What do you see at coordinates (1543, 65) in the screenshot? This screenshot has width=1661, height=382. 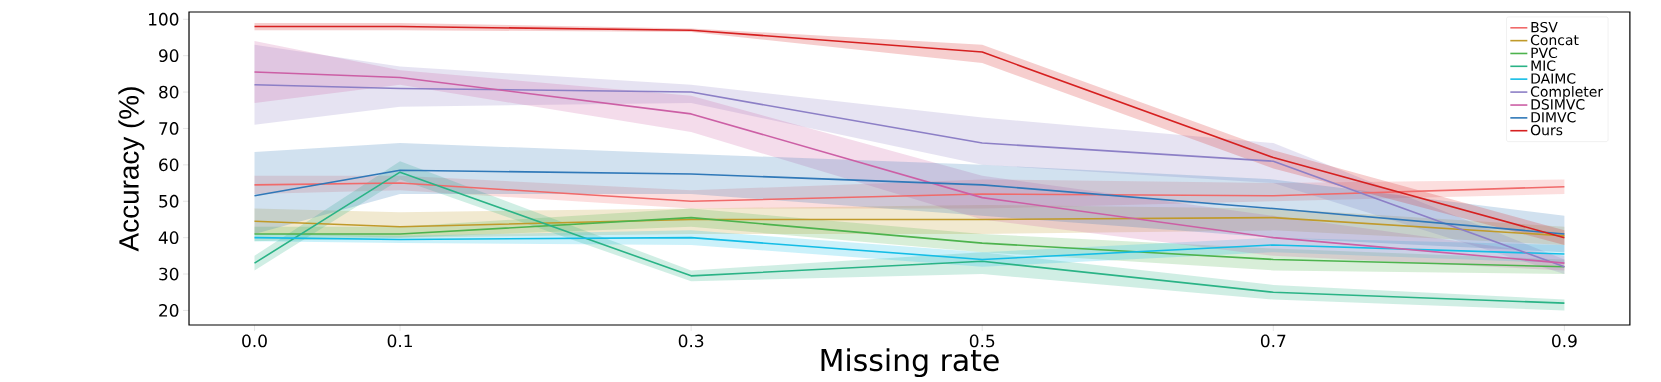 I see `legend-label: MIC` at bounding box center [1543, 65].